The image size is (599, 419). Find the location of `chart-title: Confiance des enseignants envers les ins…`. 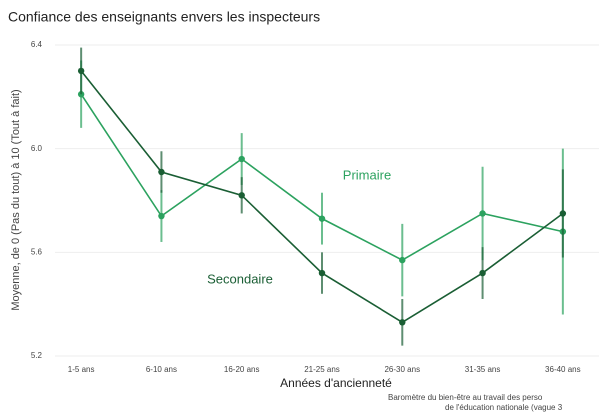

chart-title: Confiance des enseignants envers les ins… is located at coordinates (164, 17).